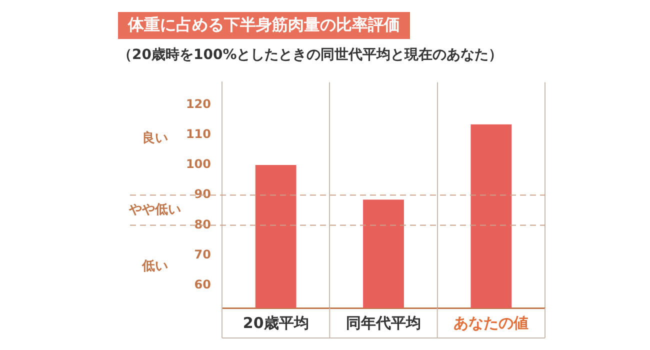 The height and width of the screenshot is (350, 650). Describe the element at coordinates (202, 224) in the screenshot. I see `y-tick-label: 80` at that location.